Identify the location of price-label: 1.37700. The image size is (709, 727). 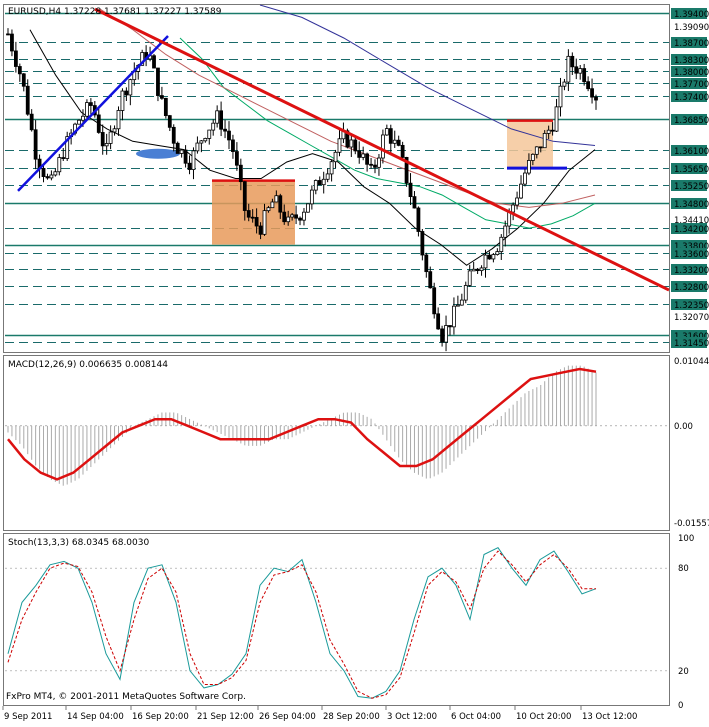
(691, 85).